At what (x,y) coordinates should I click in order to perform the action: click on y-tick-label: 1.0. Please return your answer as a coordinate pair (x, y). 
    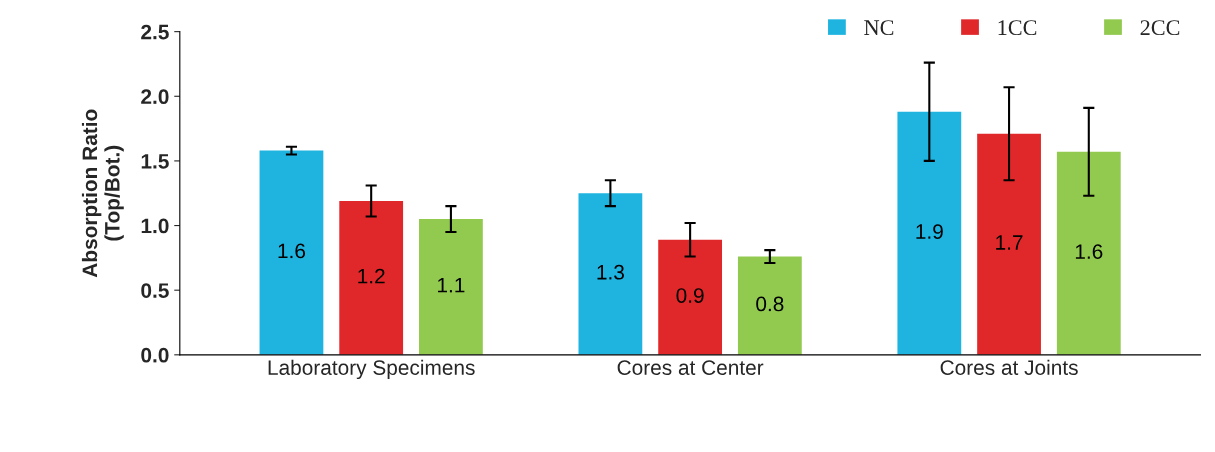
    Looking at the image, I should click on (155, 226).